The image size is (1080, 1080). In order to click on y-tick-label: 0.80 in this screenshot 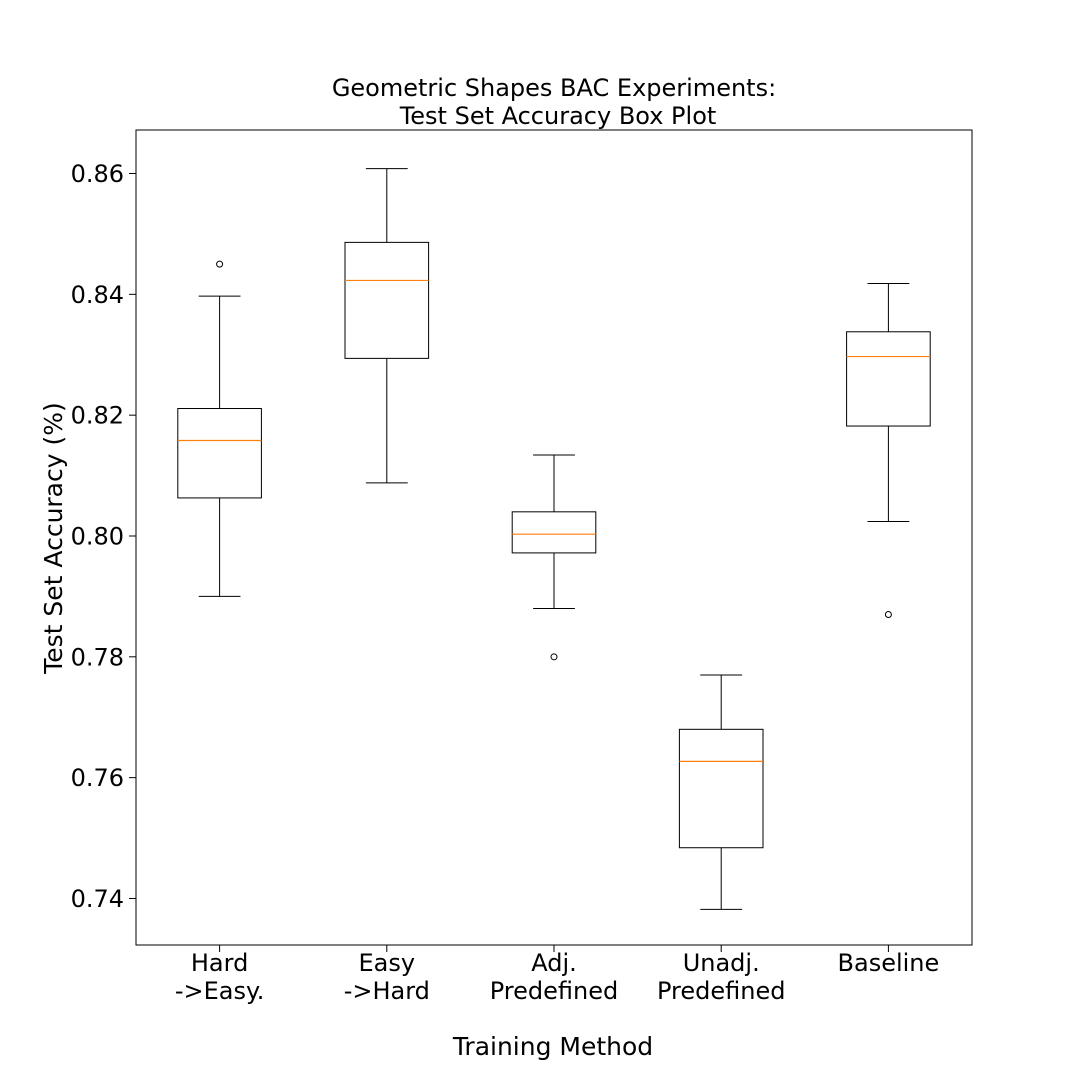, I will do `click(97, 536)`.